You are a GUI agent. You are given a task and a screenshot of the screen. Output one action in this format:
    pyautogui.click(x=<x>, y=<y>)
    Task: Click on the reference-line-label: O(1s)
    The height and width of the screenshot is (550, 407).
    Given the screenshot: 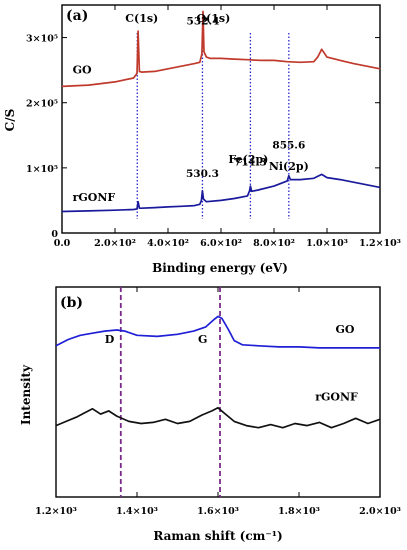 What is the action you would take?
    pyautogui.click(x=213, y=18)
    